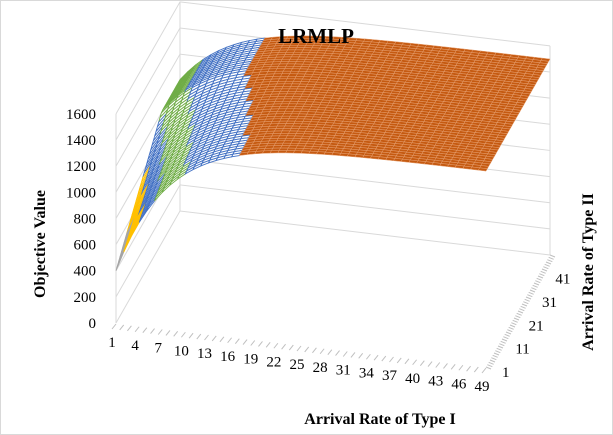 This screenshot has width=613, height=435. What do you see at coordinates (81, 193) in the screenshot?
I see `z-tick-label: 1000` at bounding box center [81, 193].